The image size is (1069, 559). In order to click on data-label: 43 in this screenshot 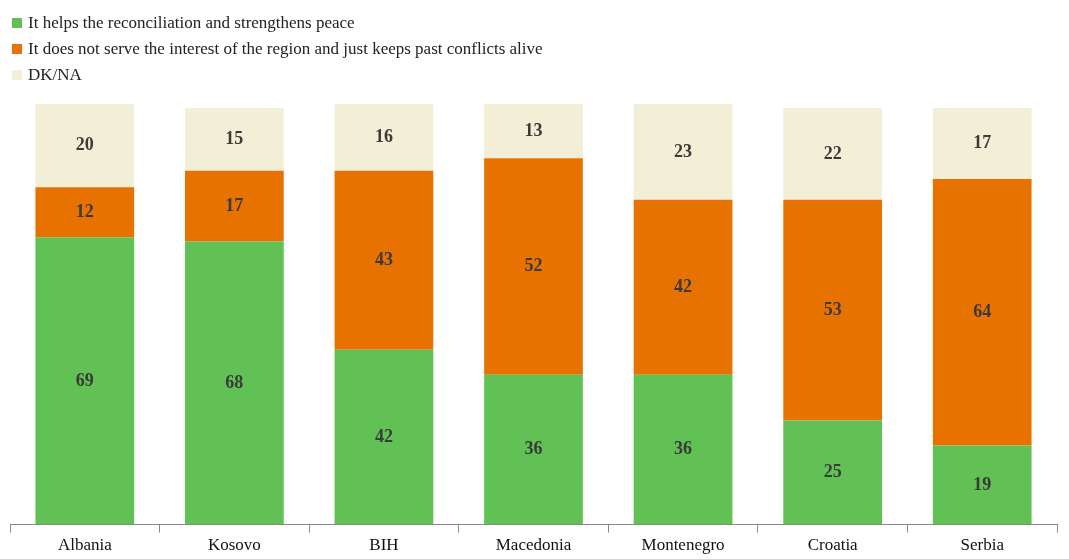, I will do `click(383, 258)`.